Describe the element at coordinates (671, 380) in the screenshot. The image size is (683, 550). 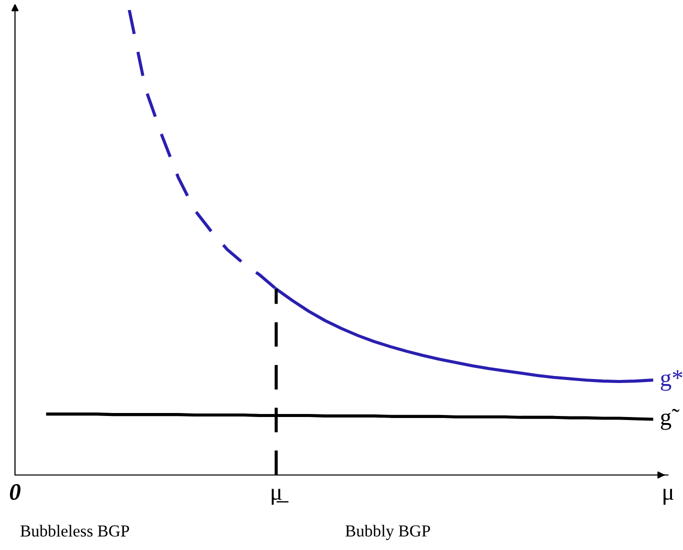
I see `series-label: g*` at that location.